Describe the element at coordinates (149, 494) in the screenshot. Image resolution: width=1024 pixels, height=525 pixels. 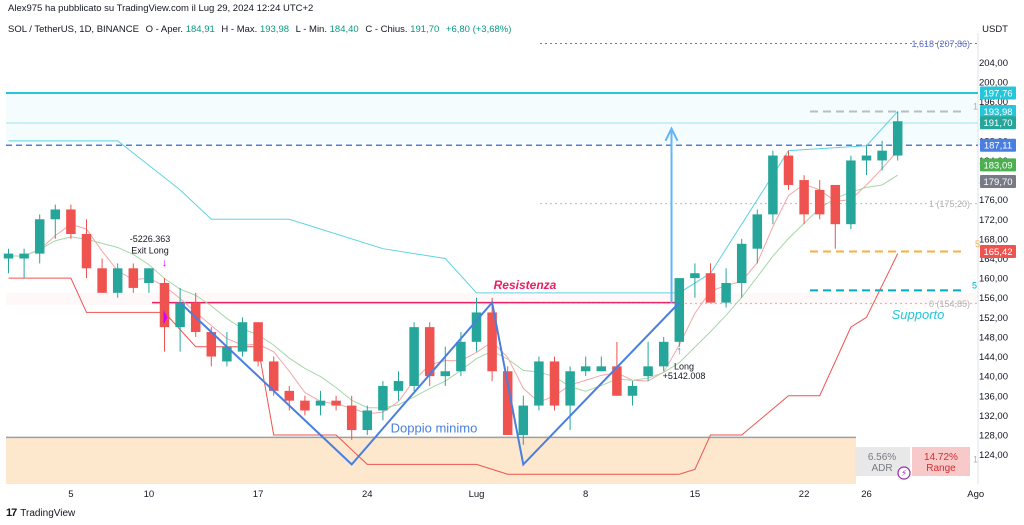
I see `x-tick-label: 10` at that location.